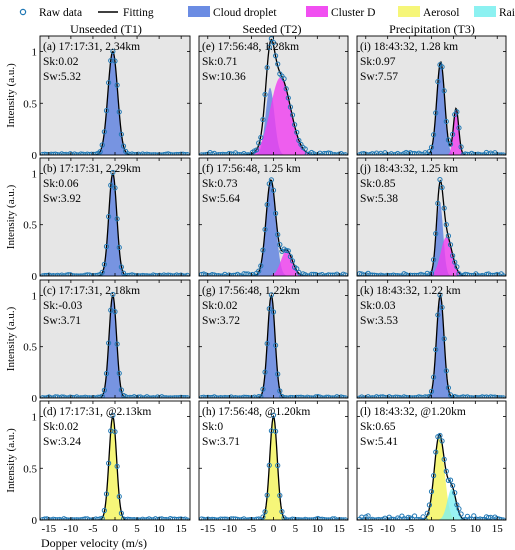 This screenshot has height=550, width=515. What do you see at coordinates (92, 169) in the screenshot?
I see `panel-label: (b) 17:17:31, 2.29km` at bounding box center [92, 169].